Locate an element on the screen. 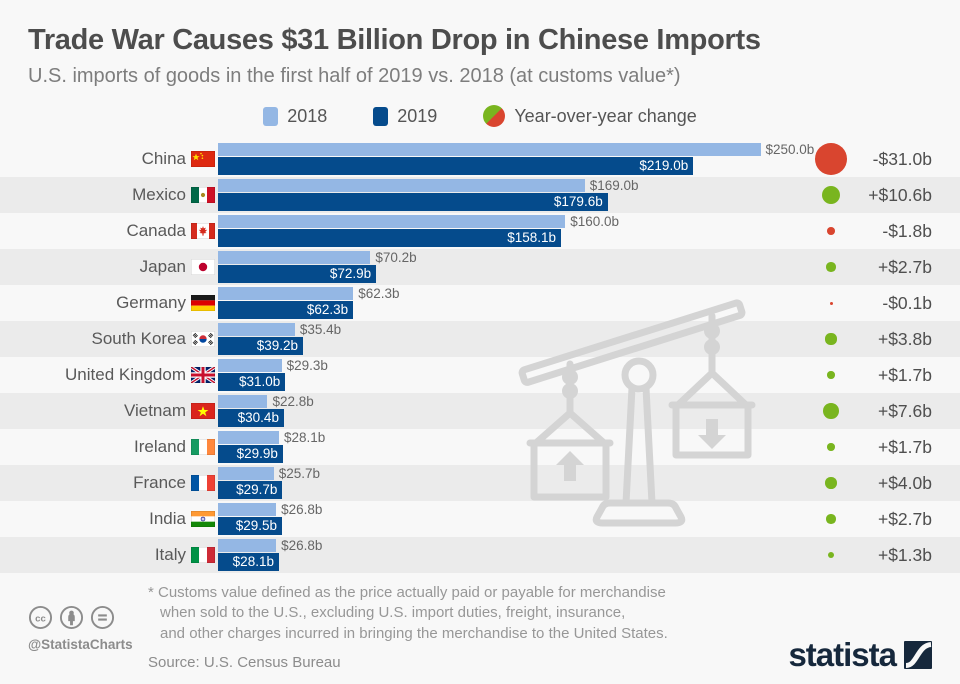 The width and height of the screenshot is (960, 684). bar-2019-label: $29.7b is located at coordinates (257, 489).